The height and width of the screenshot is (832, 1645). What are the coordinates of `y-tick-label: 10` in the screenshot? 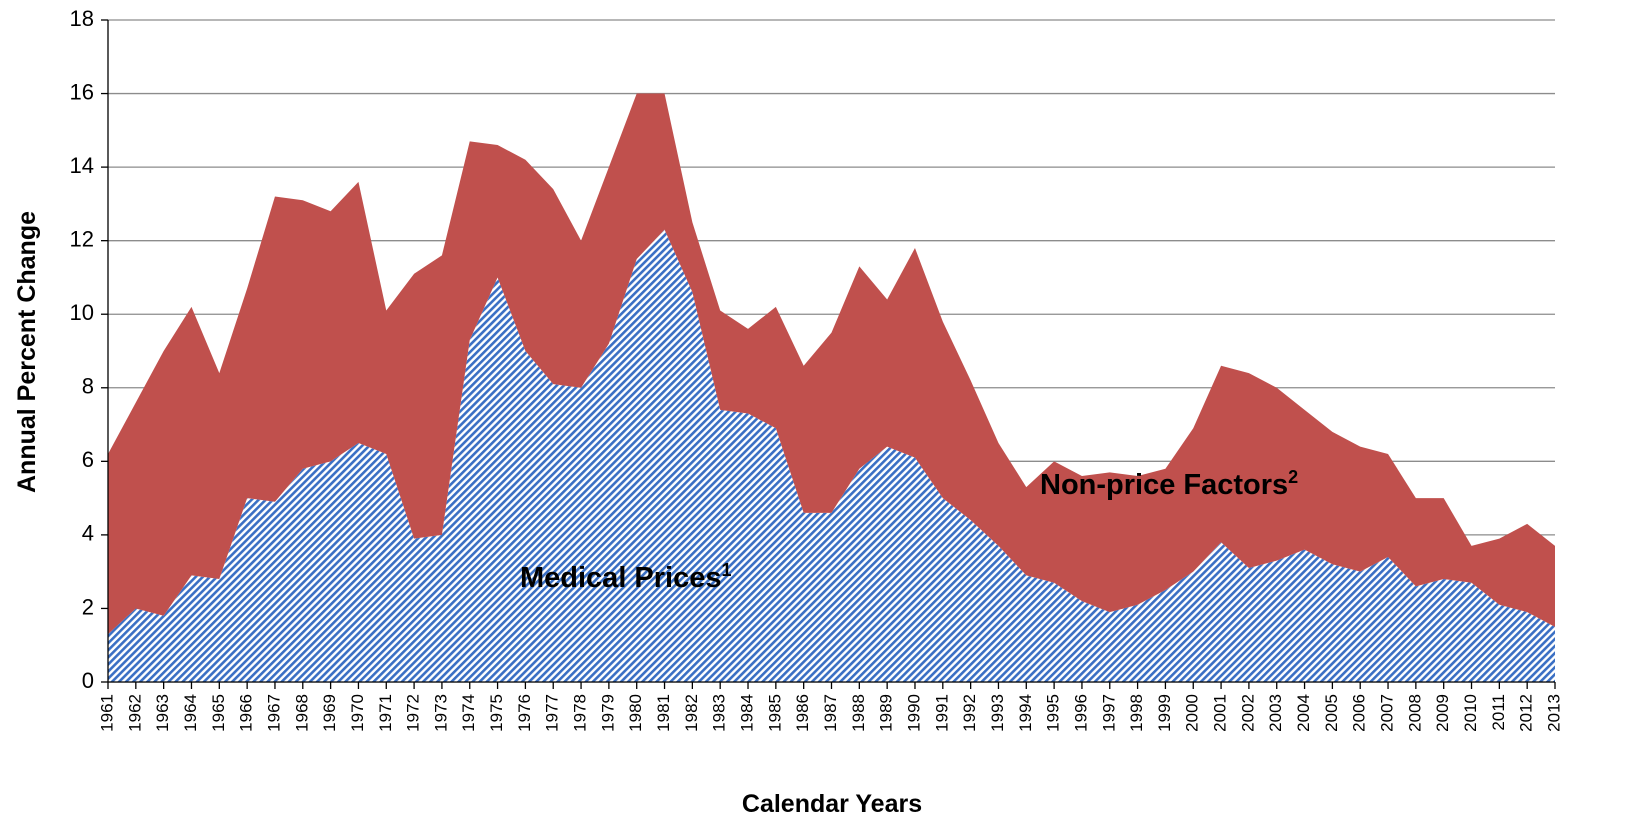 It's located at (82, 312).